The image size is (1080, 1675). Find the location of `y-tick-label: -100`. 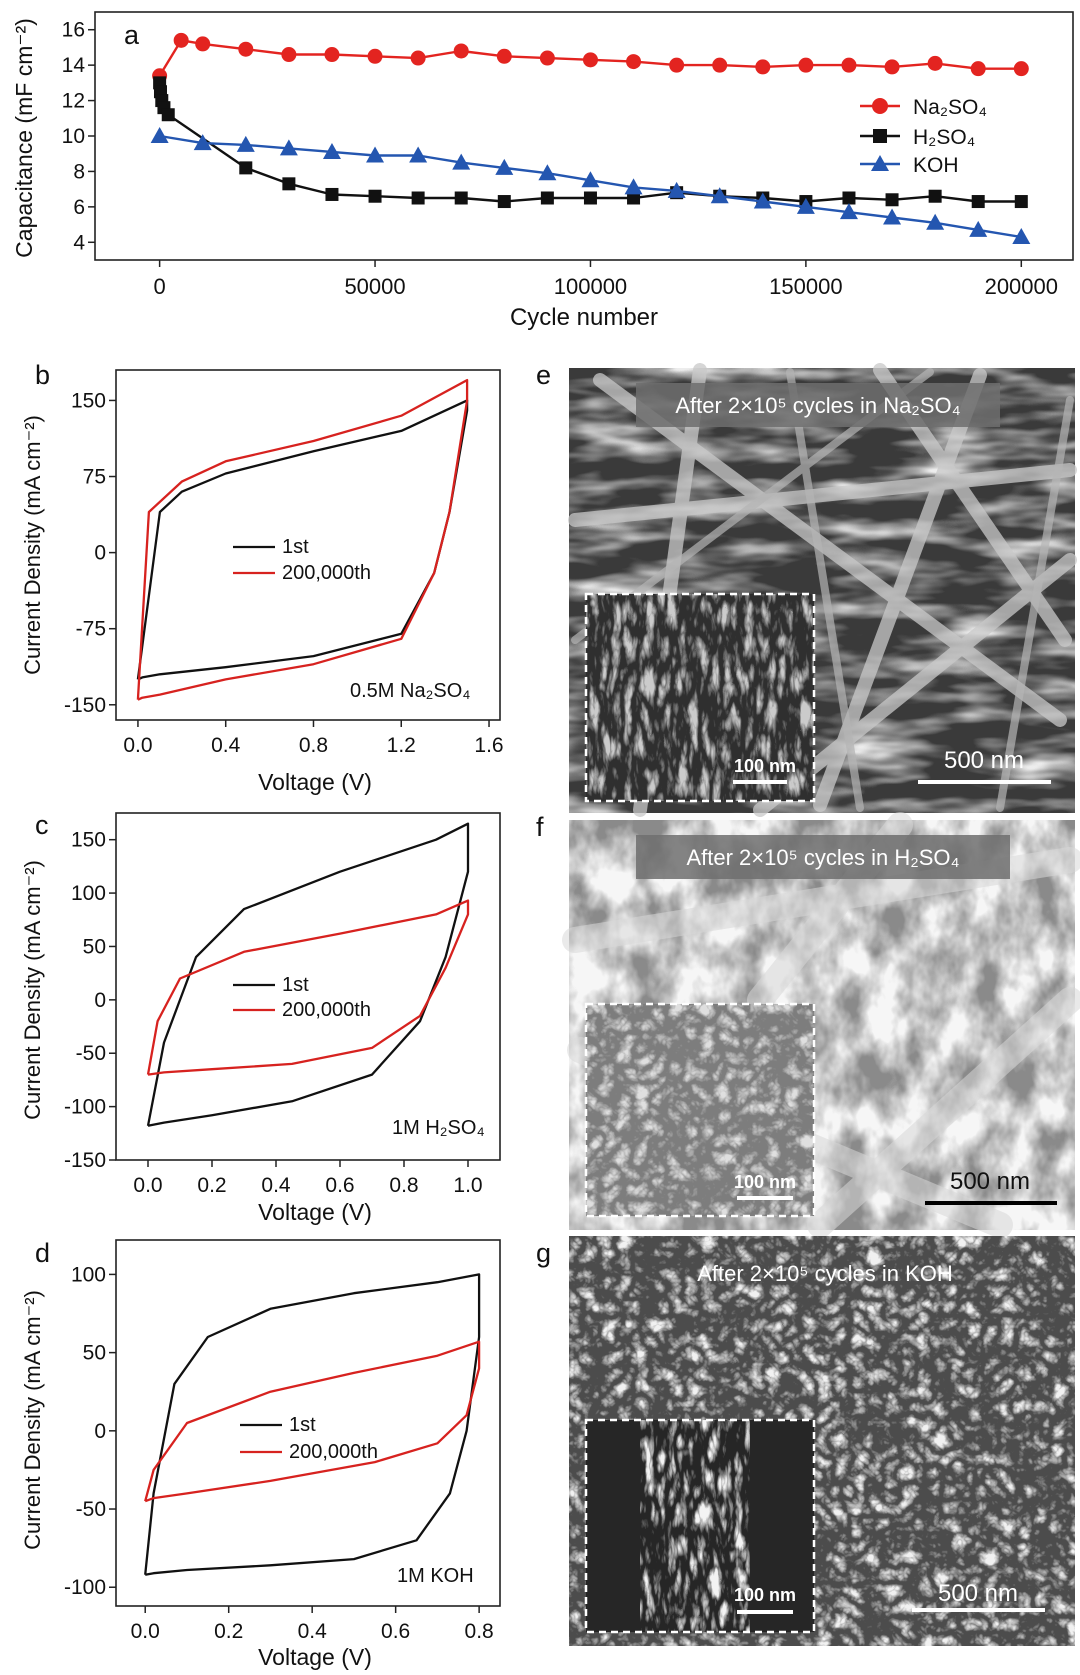

y-tick-label: -100 is located at coordinates (85, 1107).